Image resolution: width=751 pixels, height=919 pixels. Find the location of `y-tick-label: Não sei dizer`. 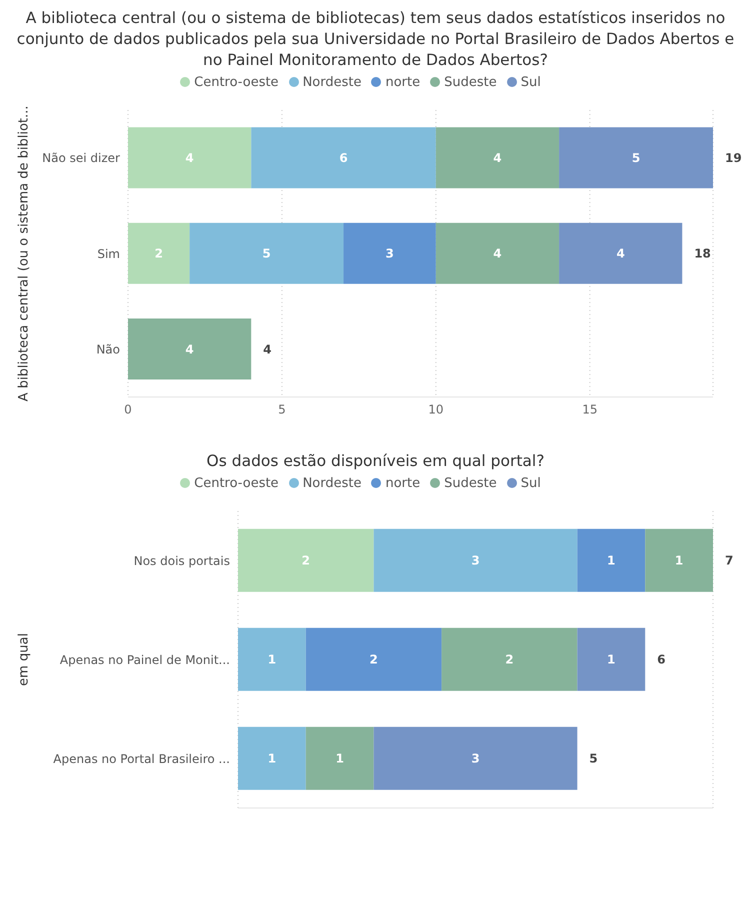

y-tick-label: Não sei dizer is located at coordinates (81, 158).